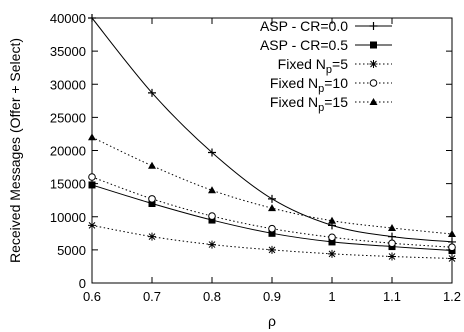  What do you see at coordinates (272, 321) in the screenshot?
I see `x-axis-label: ρ` at bounding box center [272, 321].